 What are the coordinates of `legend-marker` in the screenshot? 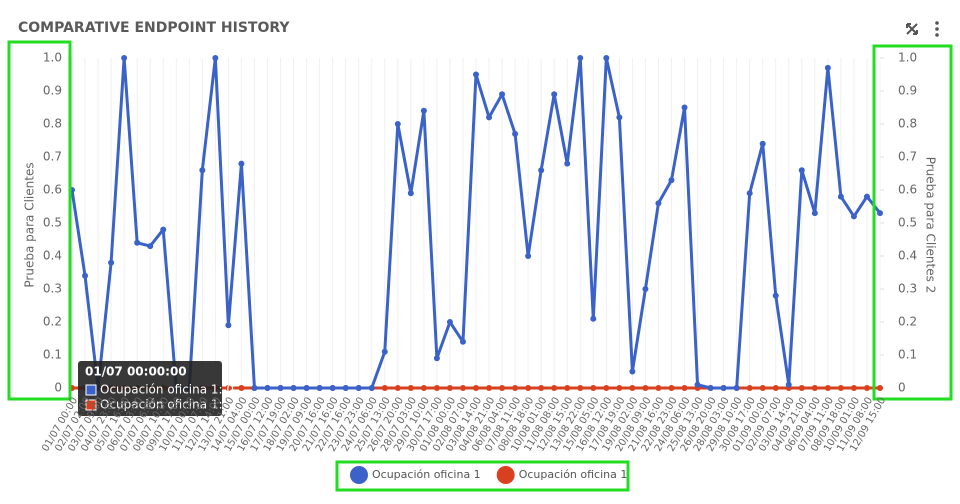 It's located at (505, 475).